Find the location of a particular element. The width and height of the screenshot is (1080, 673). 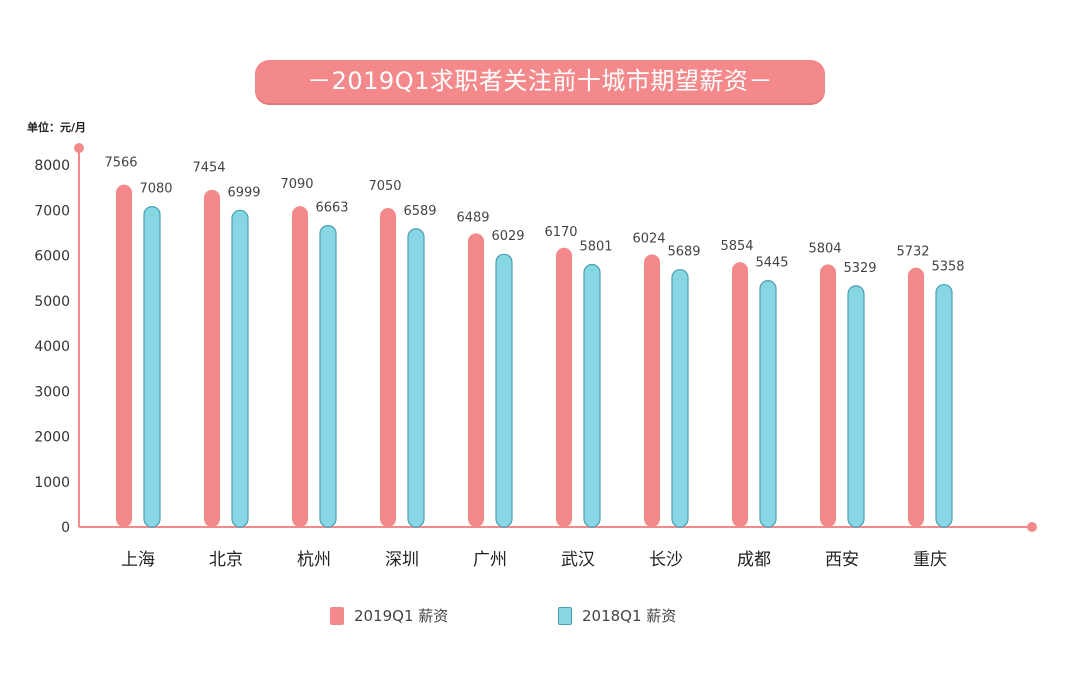

x-category-label: 成都 is located at coordinates (754, 560).